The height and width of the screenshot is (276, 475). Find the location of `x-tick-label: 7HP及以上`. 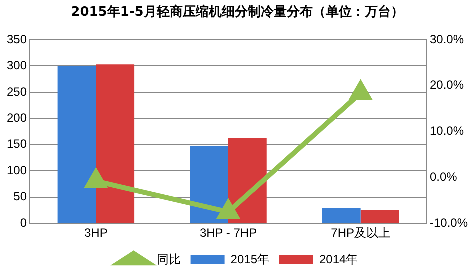

x-tick-label: 7HP及以上 is located at coordinates (360, 233).